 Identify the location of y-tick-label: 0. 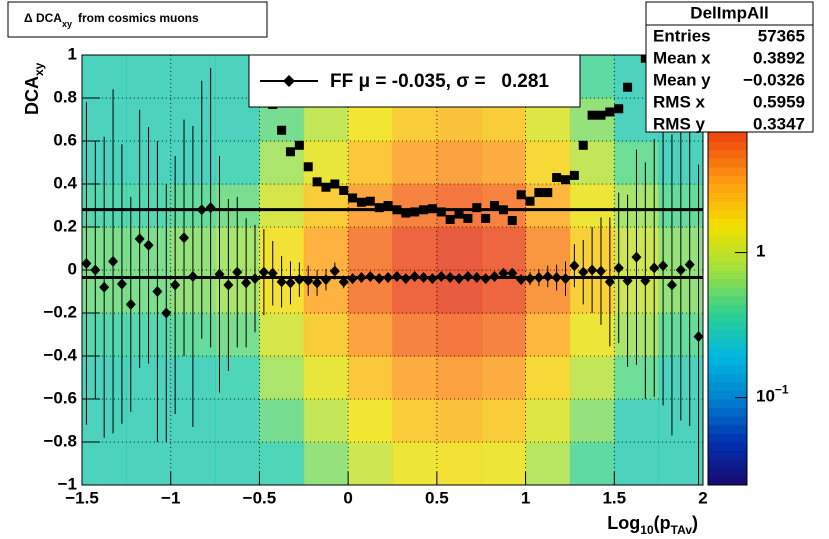
(72, 268).